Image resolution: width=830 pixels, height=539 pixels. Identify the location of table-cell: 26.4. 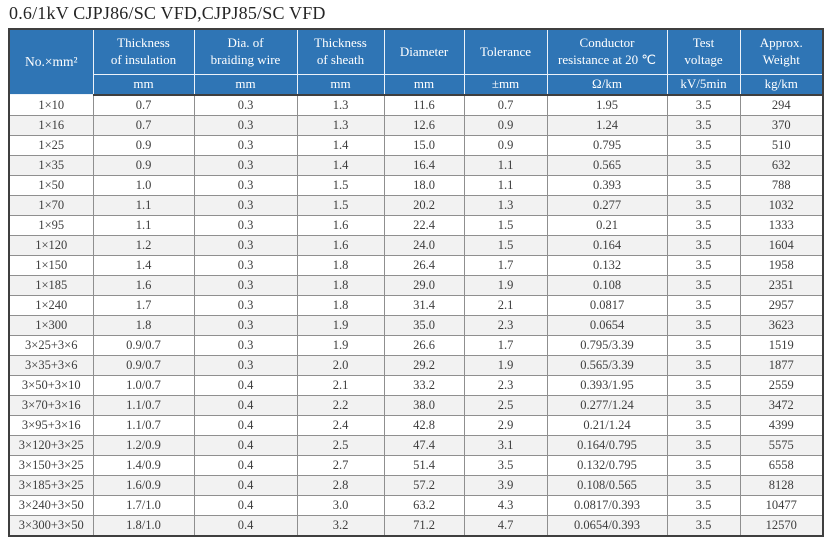
(424, 265).